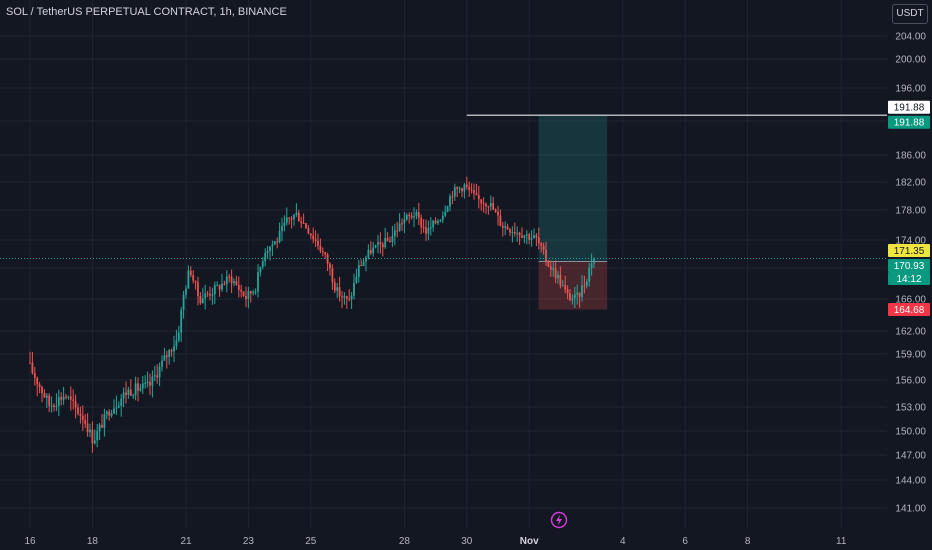  I want to click on price-tick-label: 150.00, so click(910, 432).